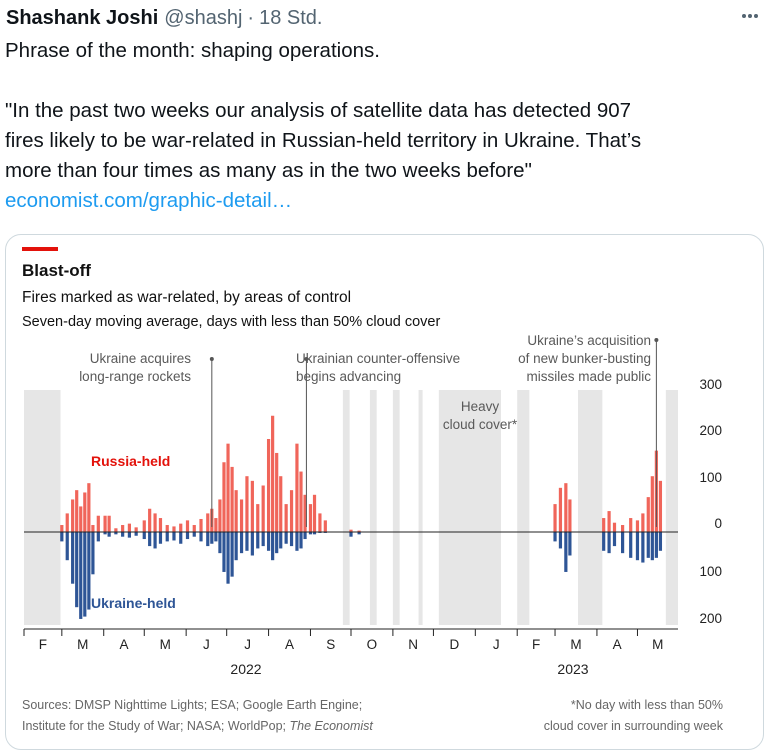 This screenshot has height=755, width=777. Describe the element at coordinates (378, 358) in the screenshot. I see `annotation-counter-offensive: Ukrainian counter-offensive` at that location.